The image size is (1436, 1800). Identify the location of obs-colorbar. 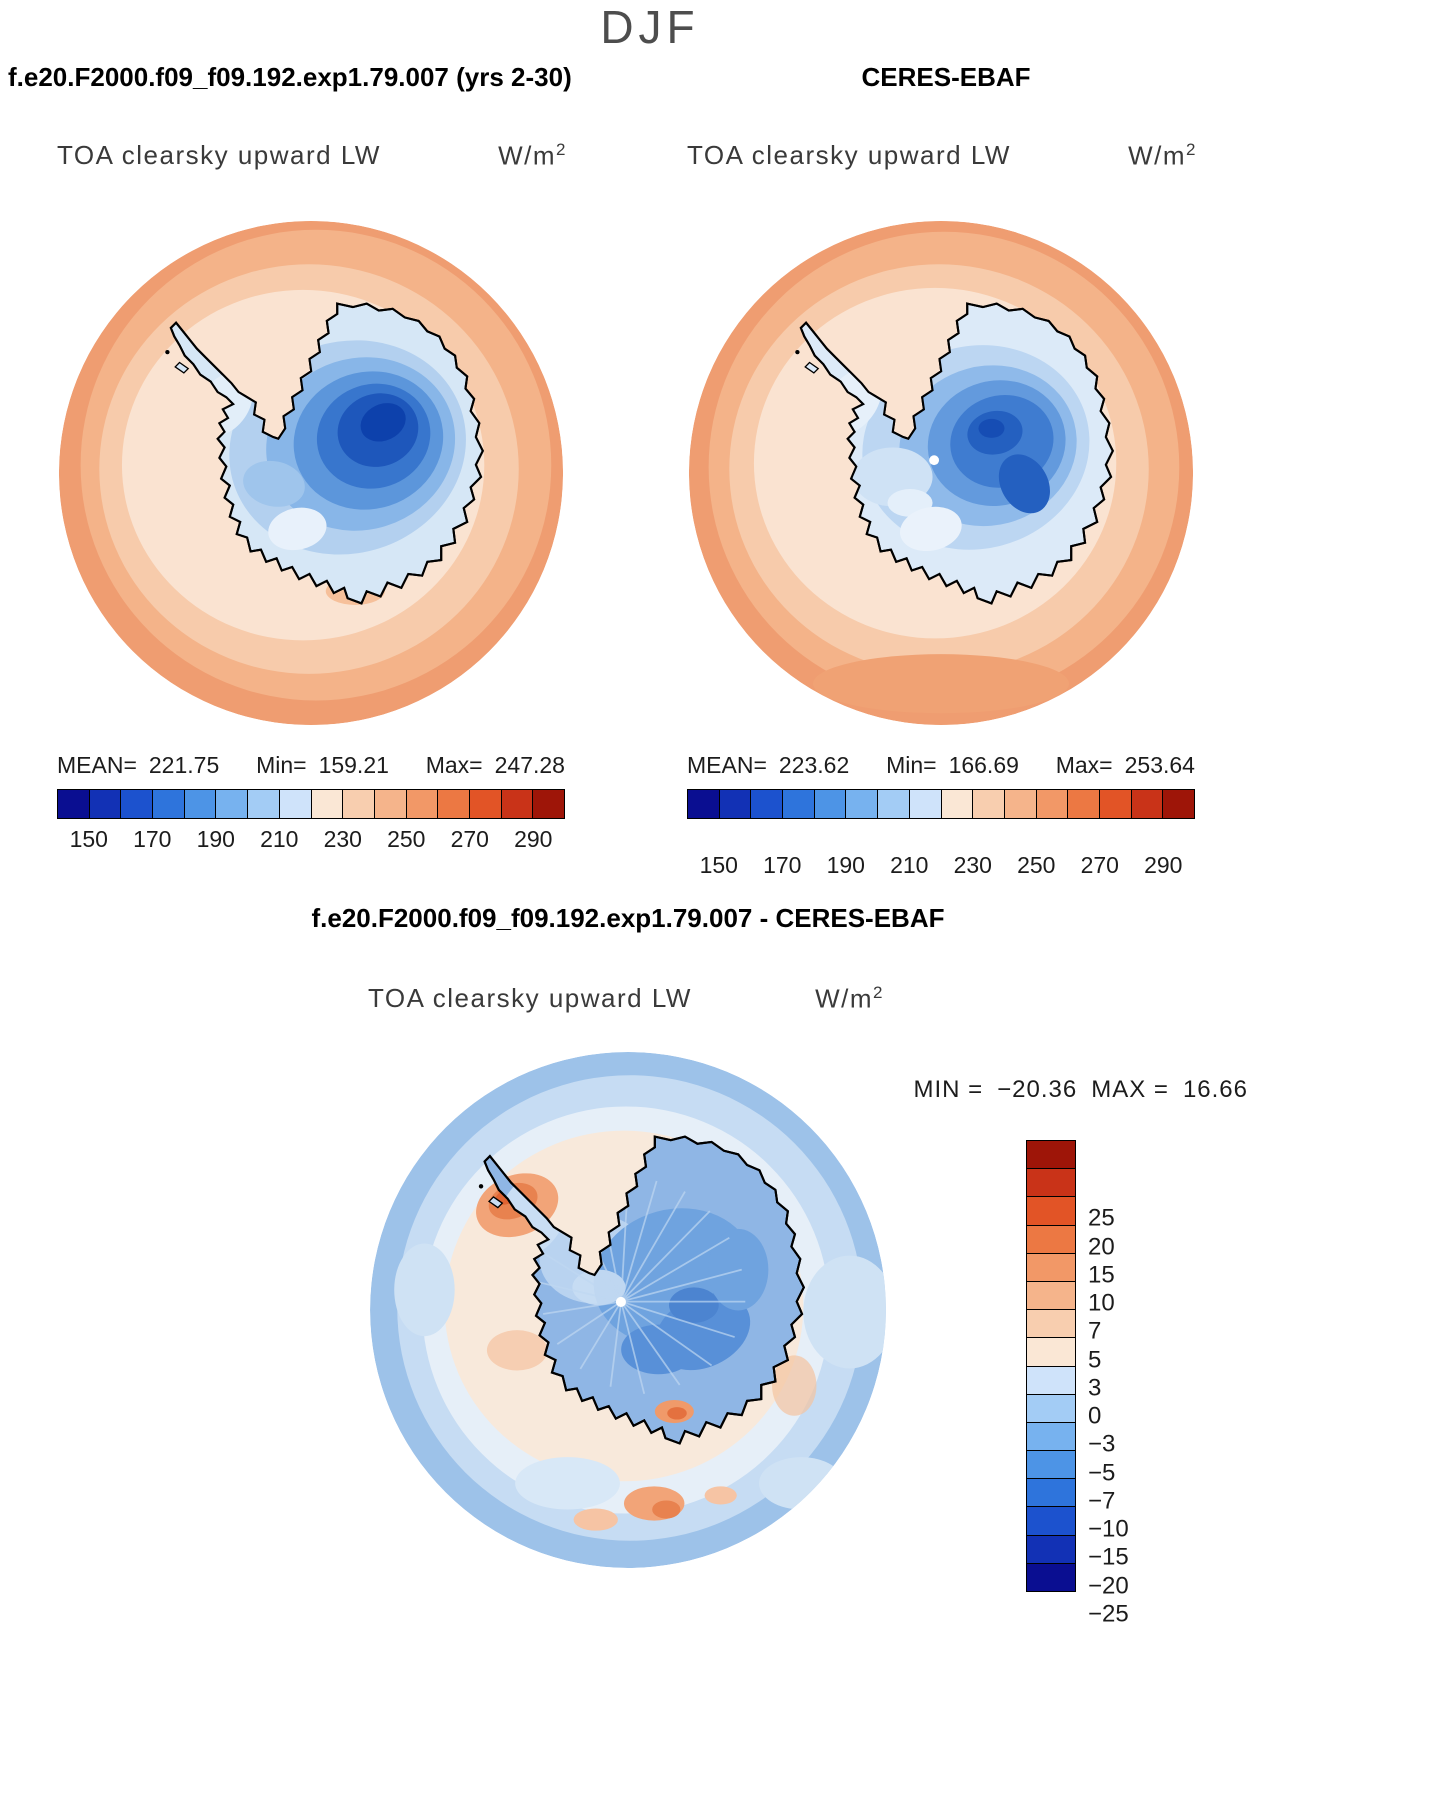
(941, 804).